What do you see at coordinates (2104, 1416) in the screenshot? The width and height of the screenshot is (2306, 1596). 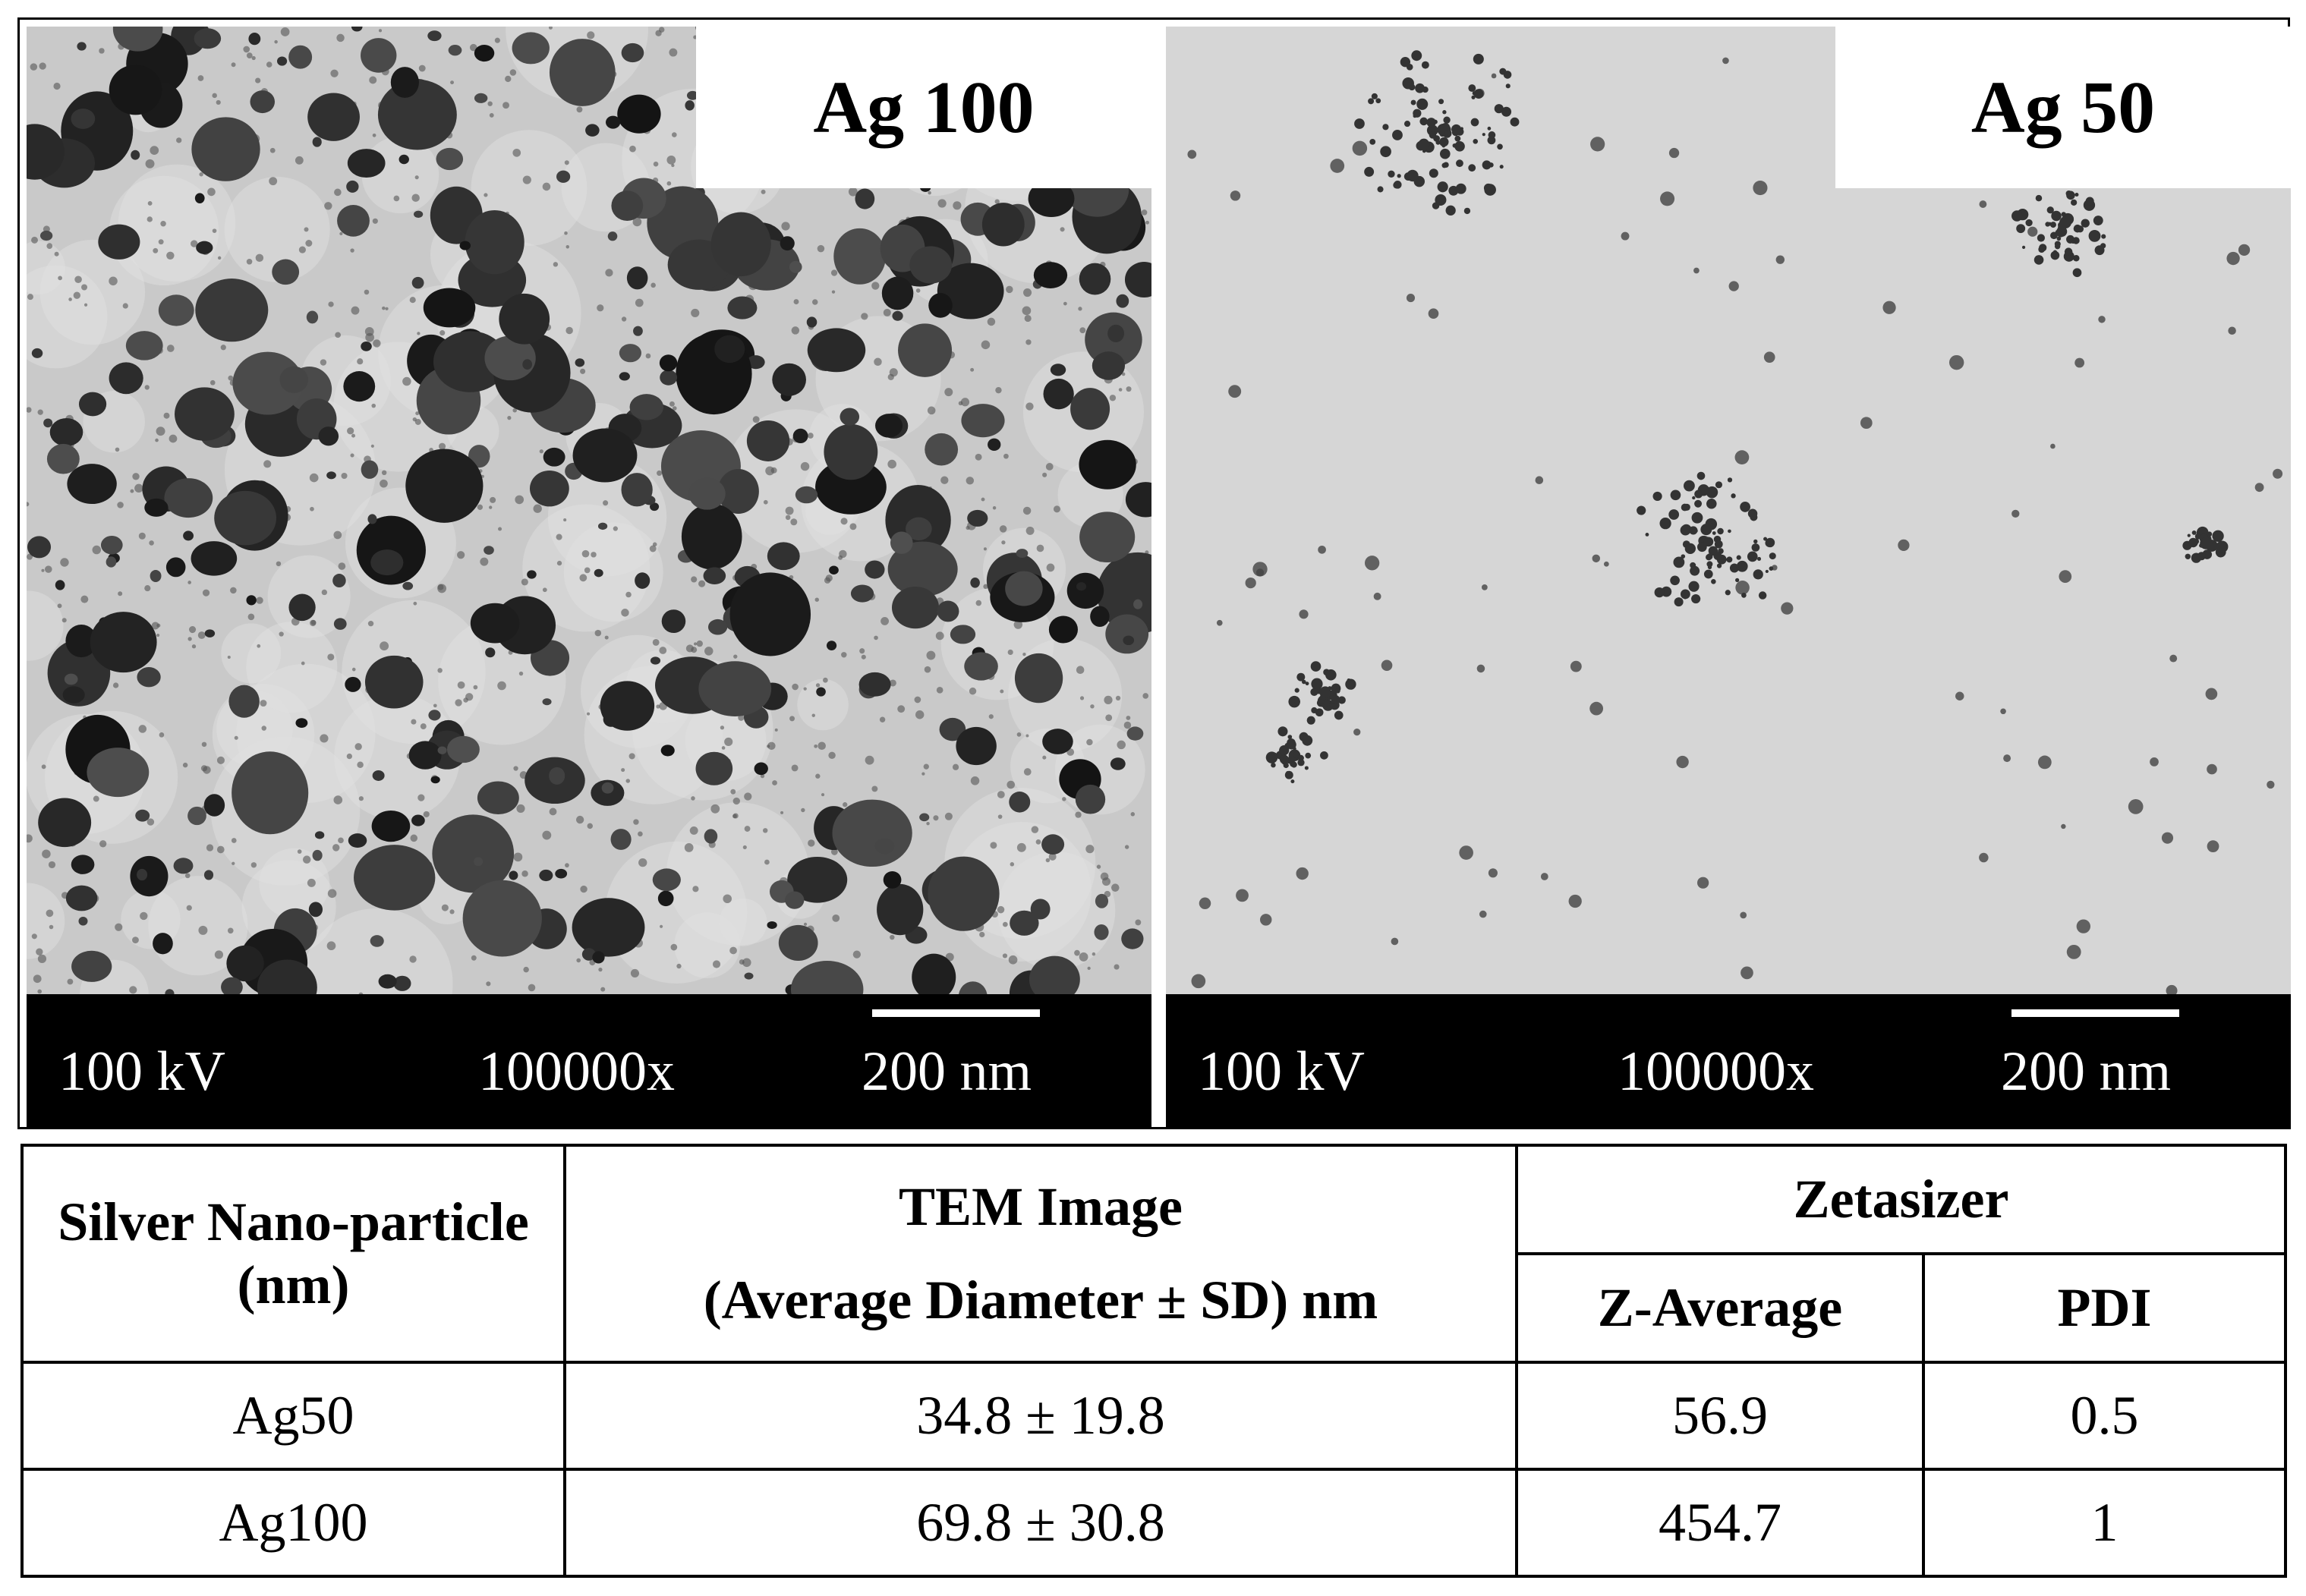 I see `cell: 0.5` at bounding box center [2104, 1416].